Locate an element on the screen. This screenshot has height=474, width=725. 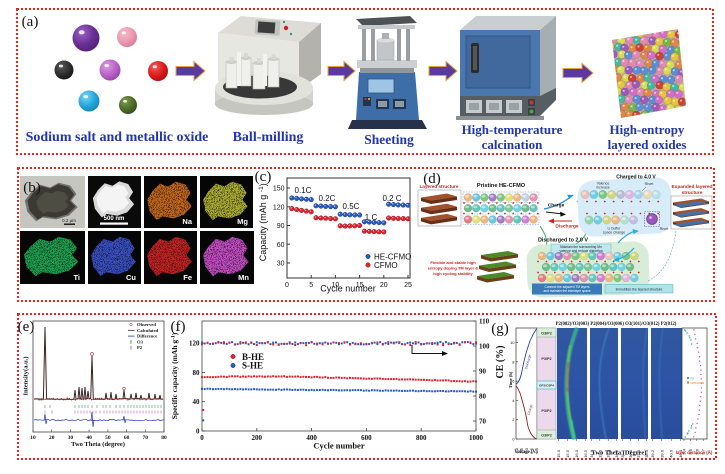
svg-text: layer distance (Å) is located at coordinates (694, 452).